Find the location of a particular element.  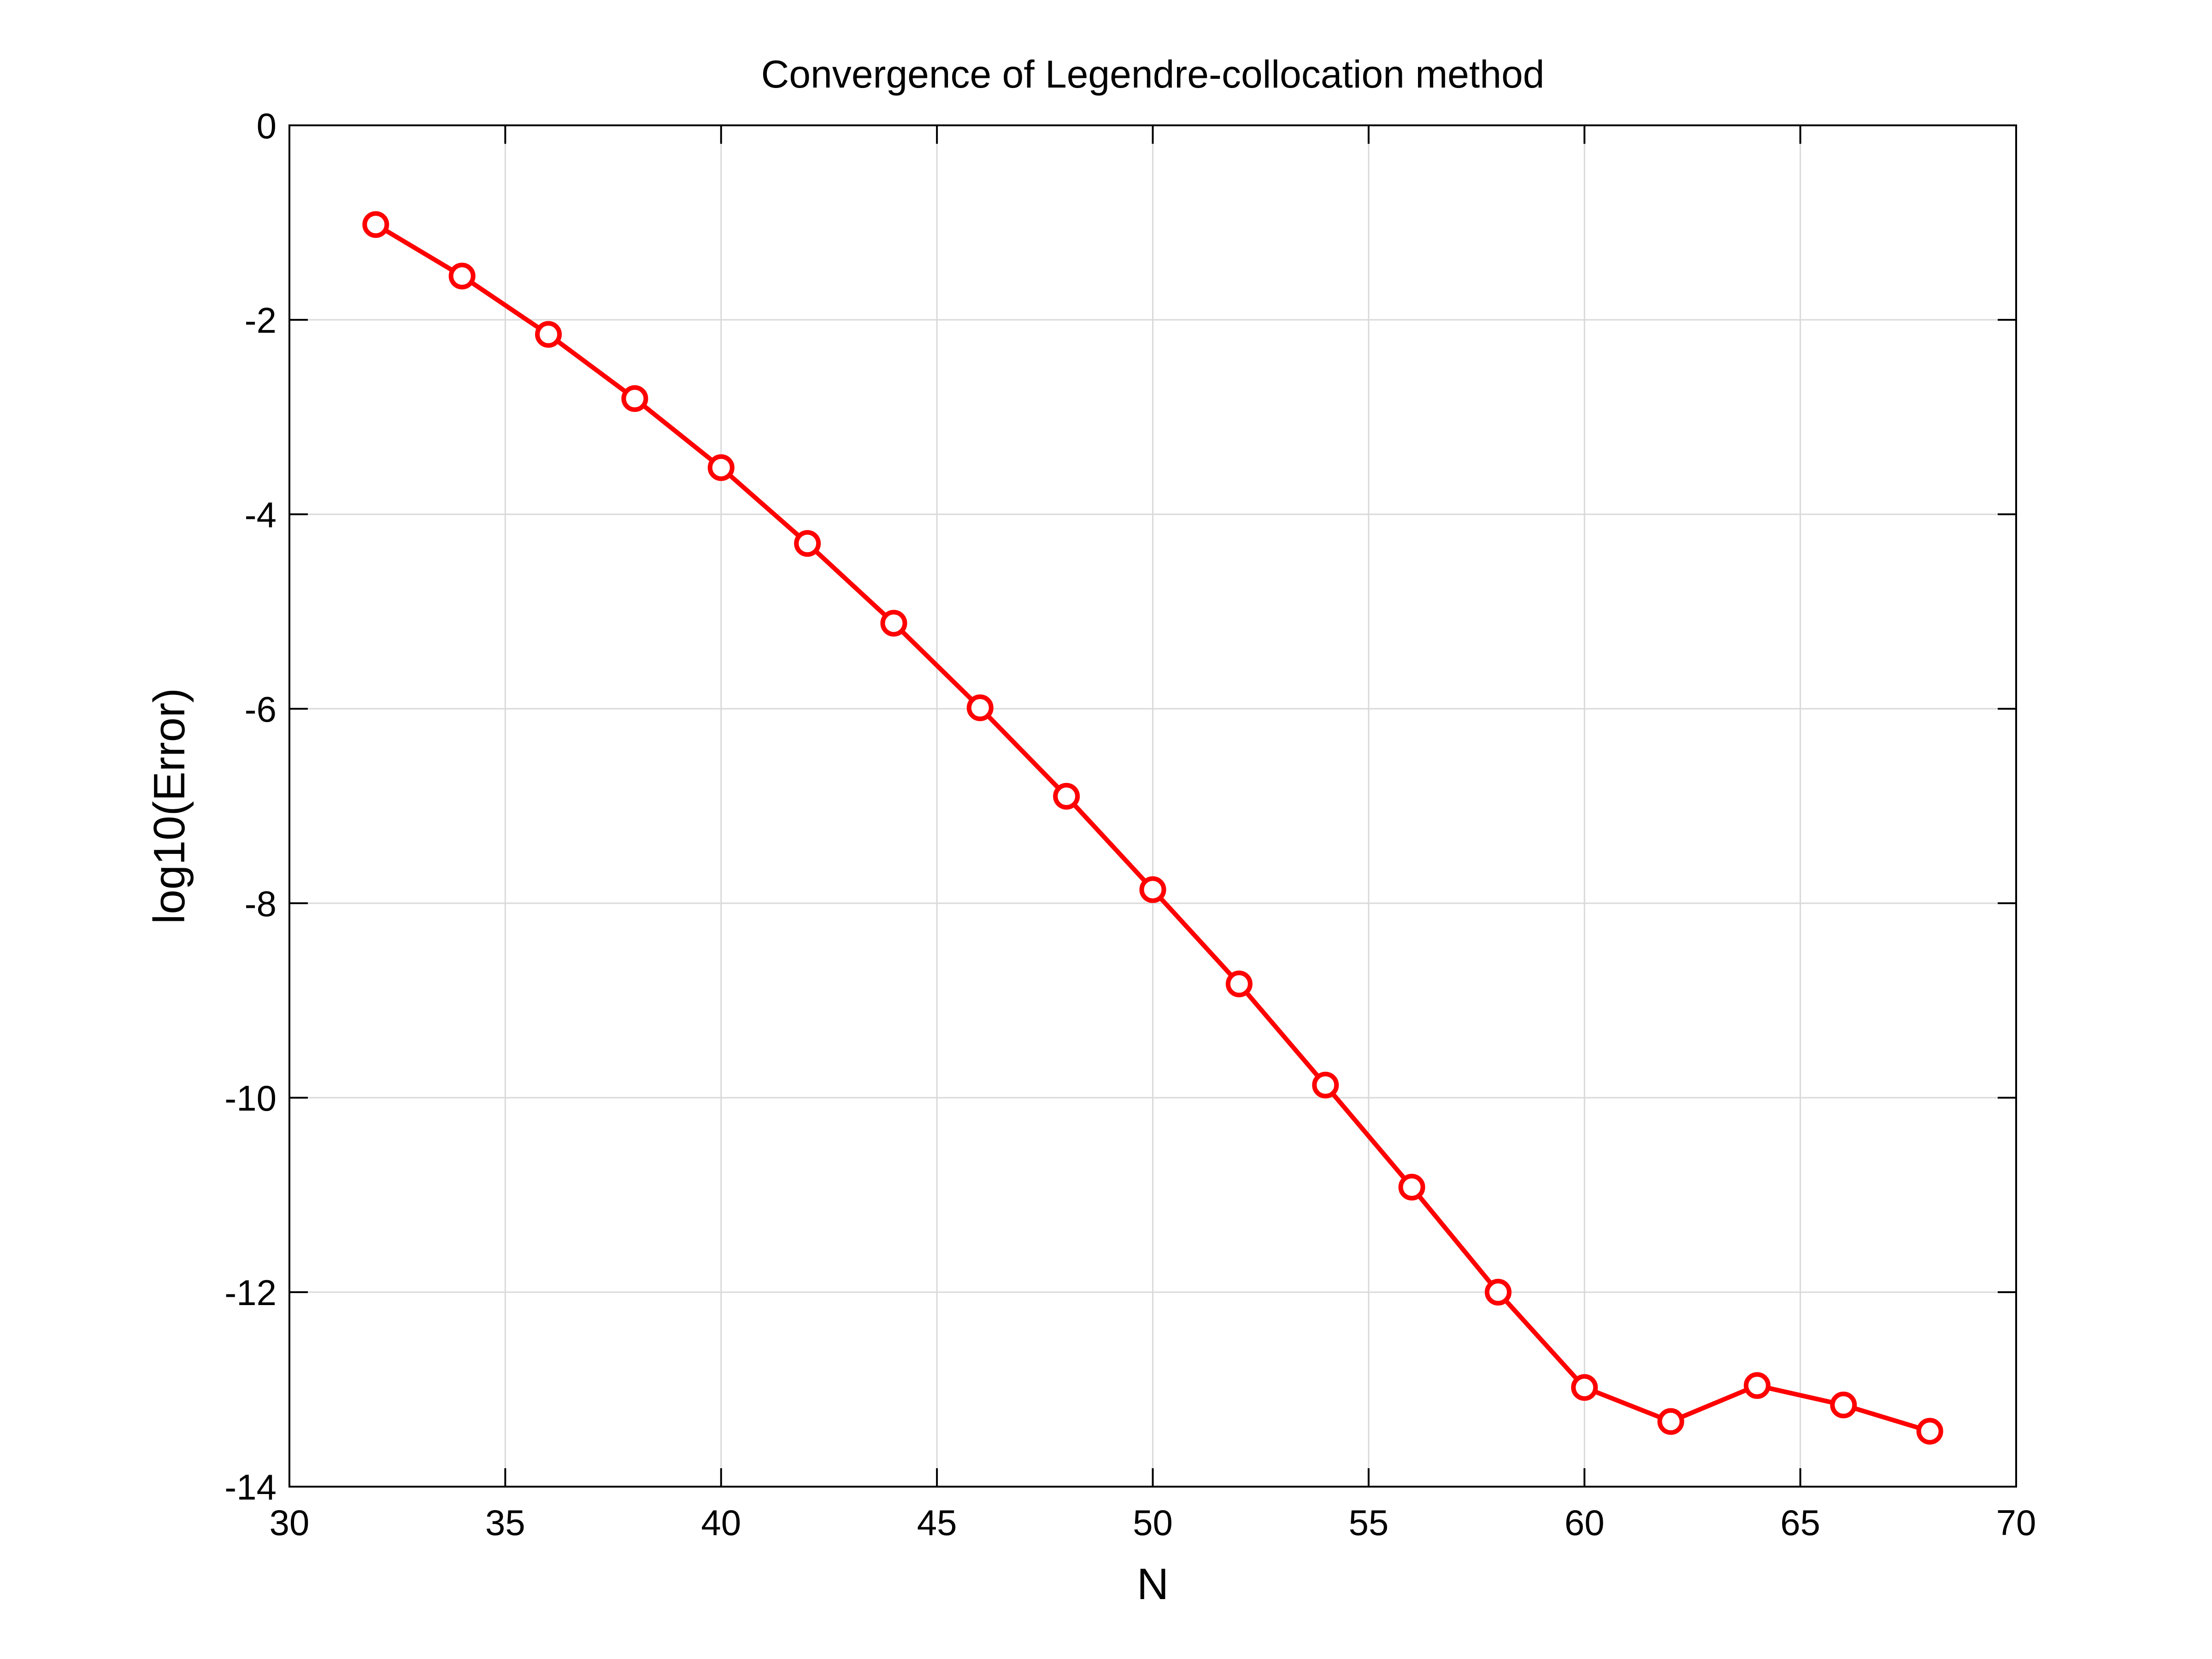

y-tick-label: -2 is located at coordinates (260, 320).